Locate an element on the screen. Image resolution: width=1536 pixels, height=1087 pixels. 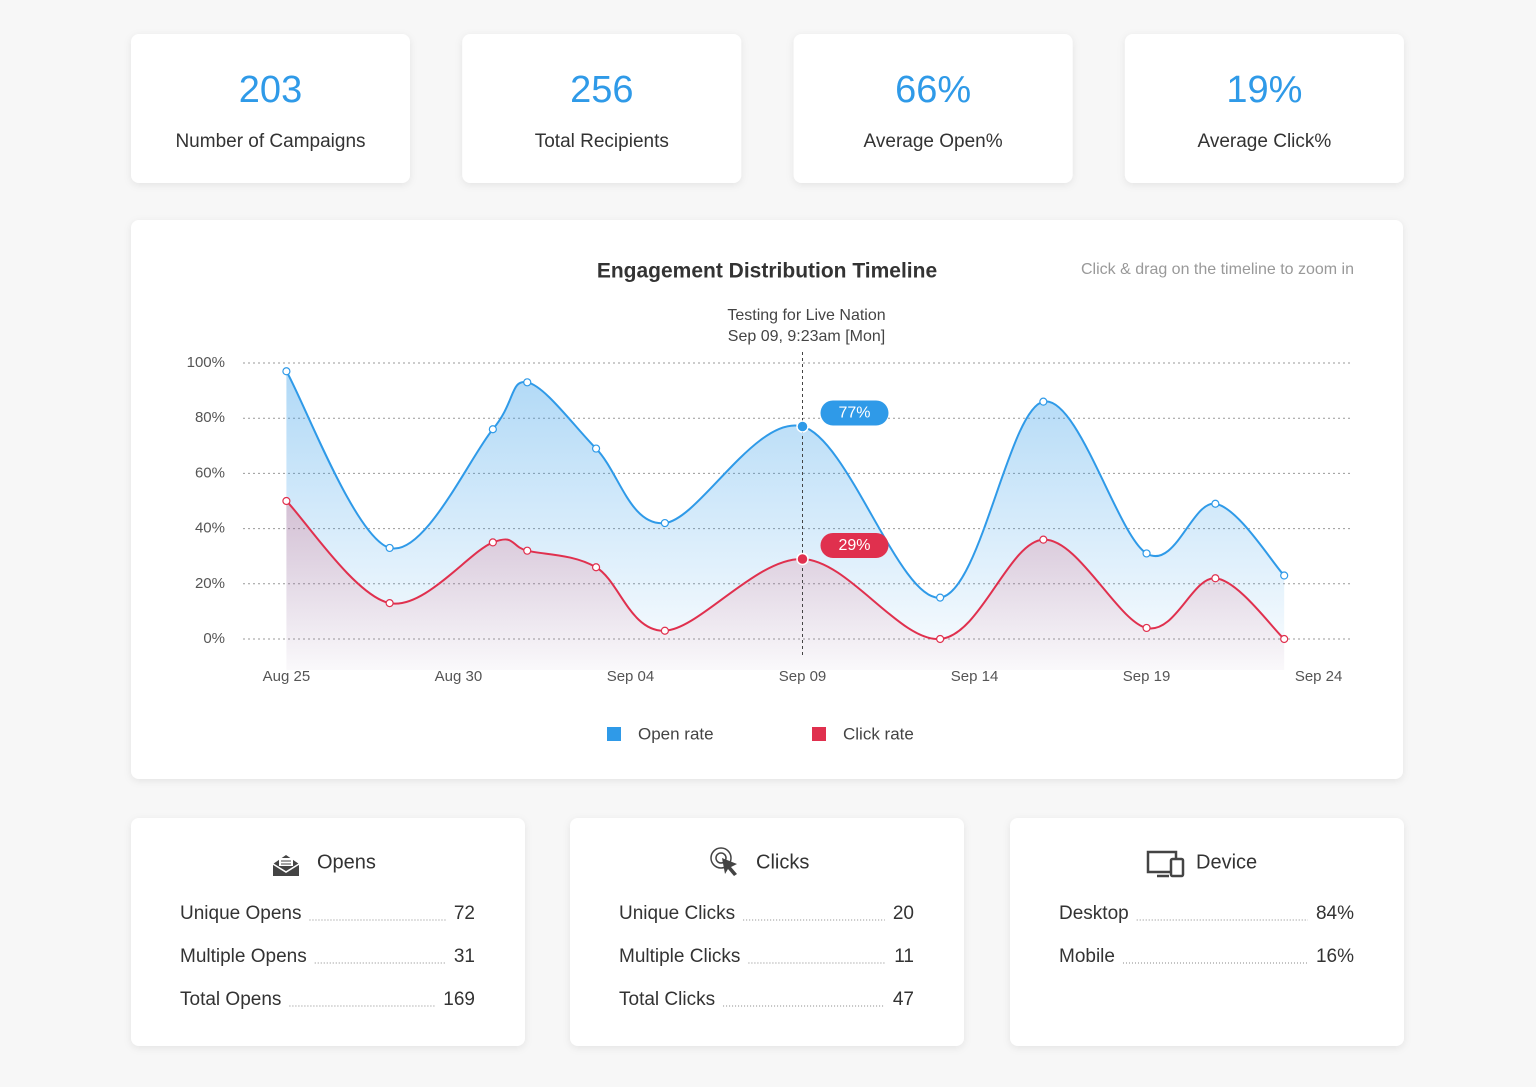
panel-title: Clicks is located at coordinates (782, 862).